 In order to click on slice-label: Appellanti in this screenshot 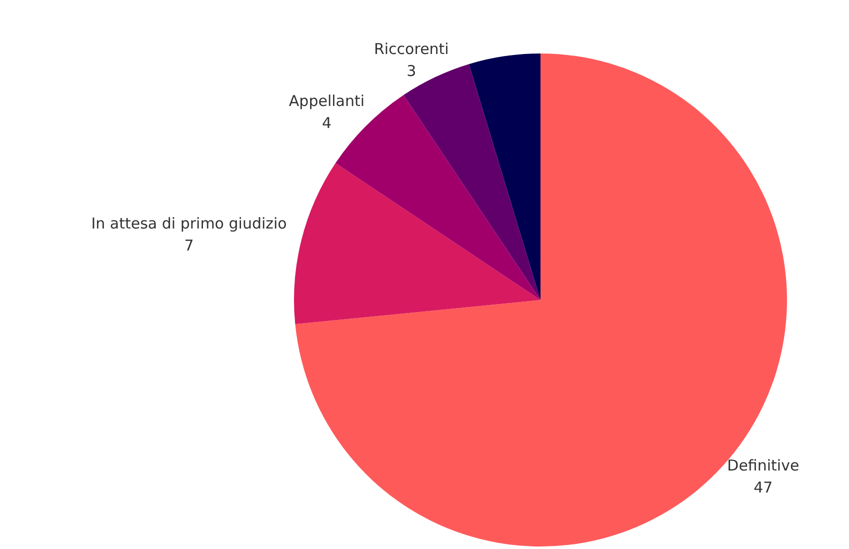, I will do `click(326, 101)`.